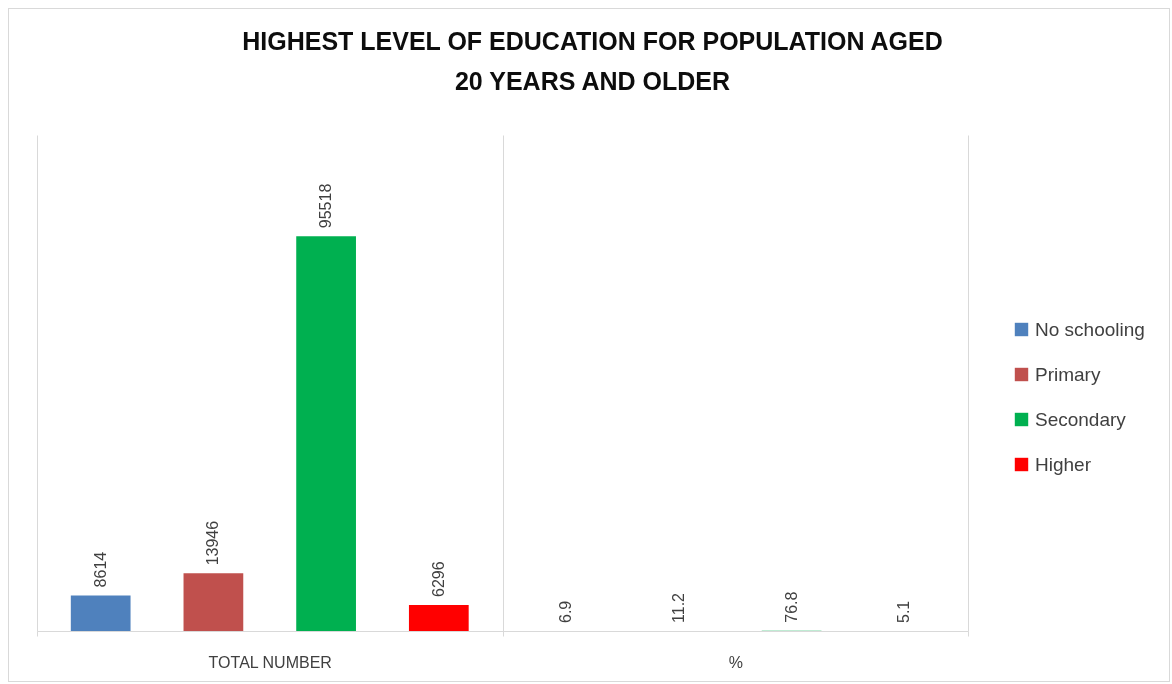 The height and width of the screenshot is (684, 1172). What do you see at coordinates (1063, 464) in the screenshot?
I see `legend-label: Higher` at bounding box center [1063, 464].